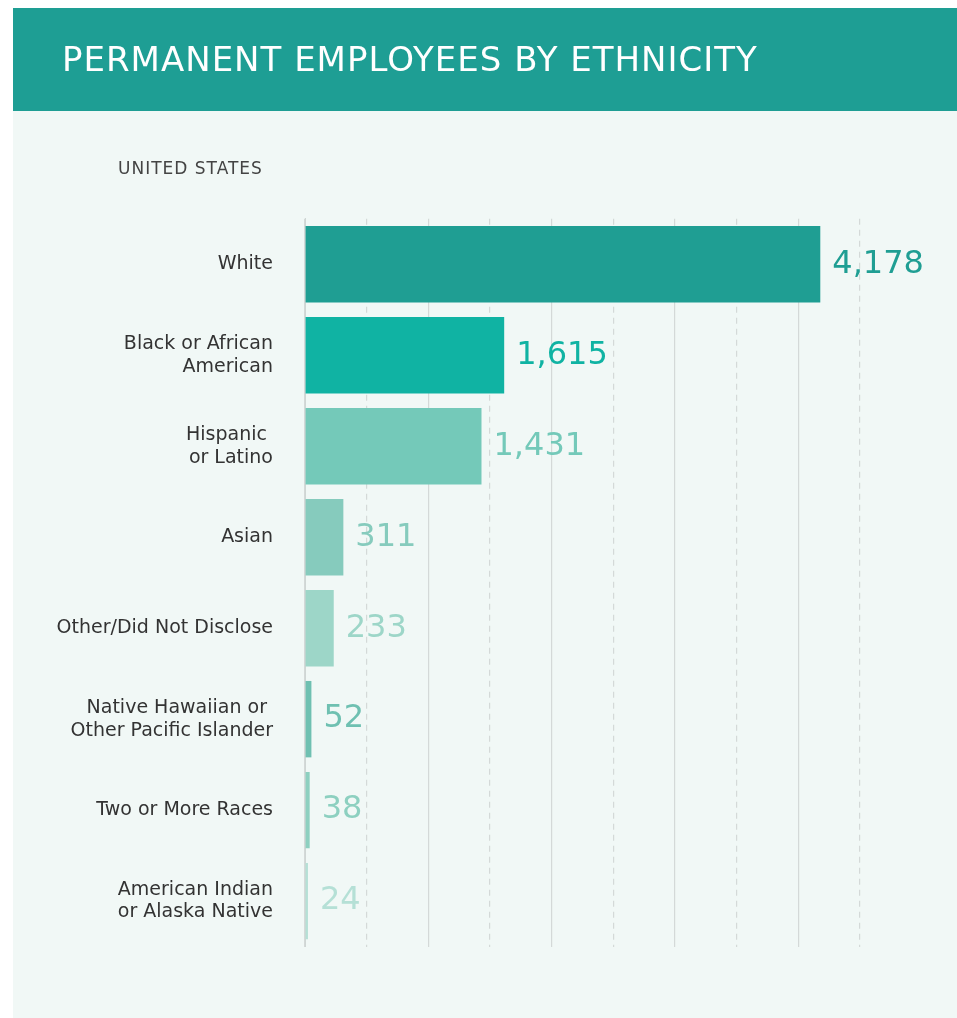 Image resolution: width=957 pixels, height=1018 pixels. What do you see at coordinates (562, 352) in the screenshot?
I see `data-label: 1,615` at bounding box center [562, 352].